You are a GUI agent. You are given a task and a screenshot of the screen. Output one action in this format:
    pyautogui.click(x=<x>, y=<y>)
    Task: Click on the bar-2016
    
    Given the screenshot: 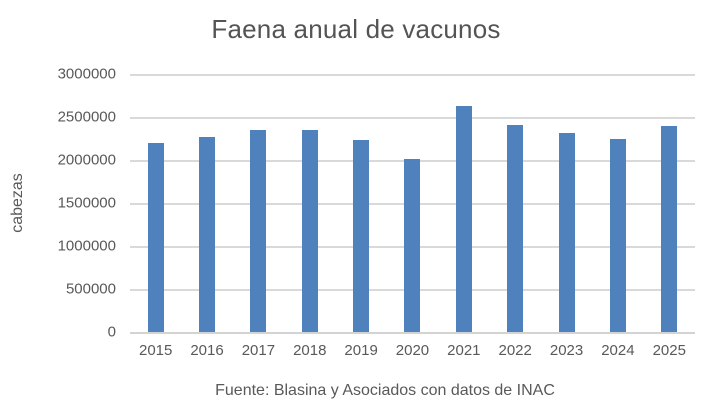 What is the action you would take?
    pyautogui.click(x=207, y=234)
    